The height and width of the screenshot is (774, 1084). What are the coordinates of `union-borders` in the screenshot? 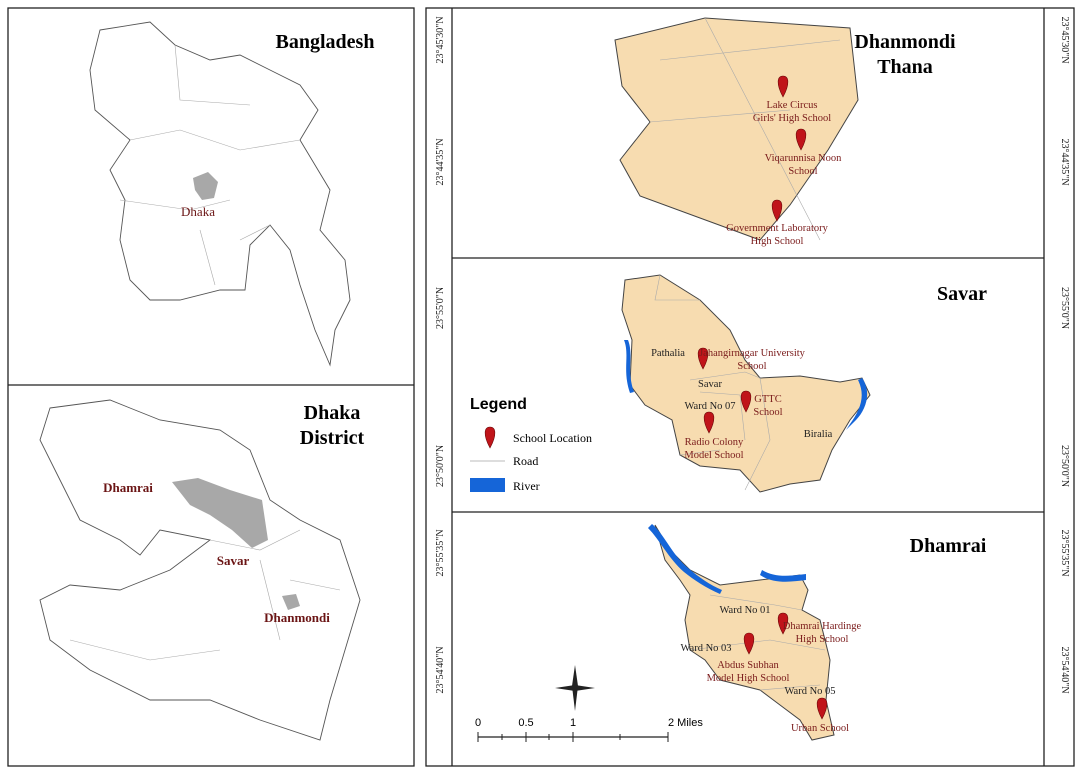 It's located at (712, 382).